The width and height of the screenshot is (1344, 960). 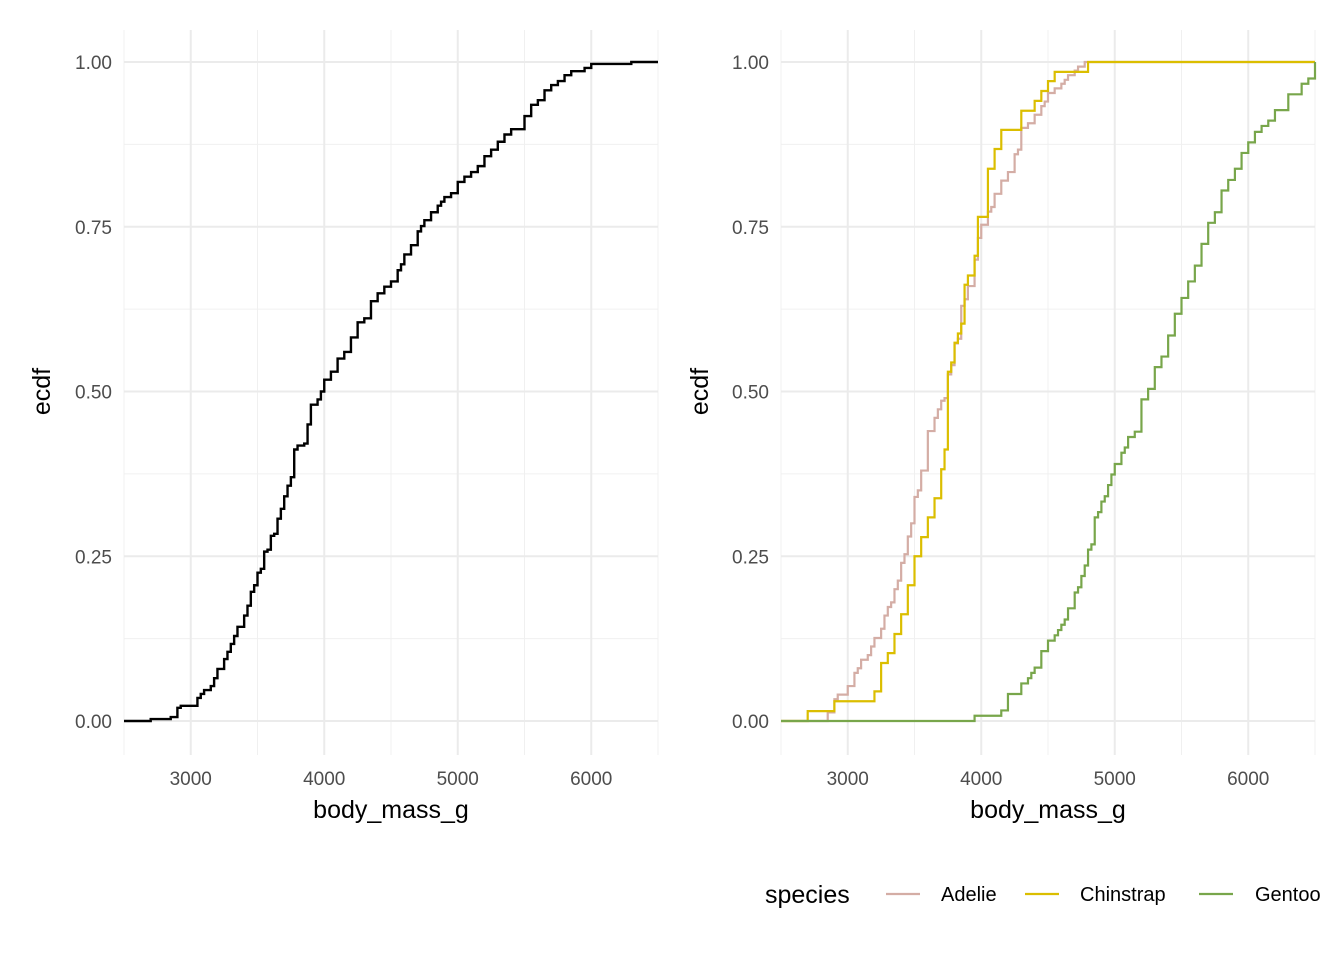 What do you see at coordinates (807, 895) in the screenshot?
I see `legend-title: species` at bounding box center [807, 895].